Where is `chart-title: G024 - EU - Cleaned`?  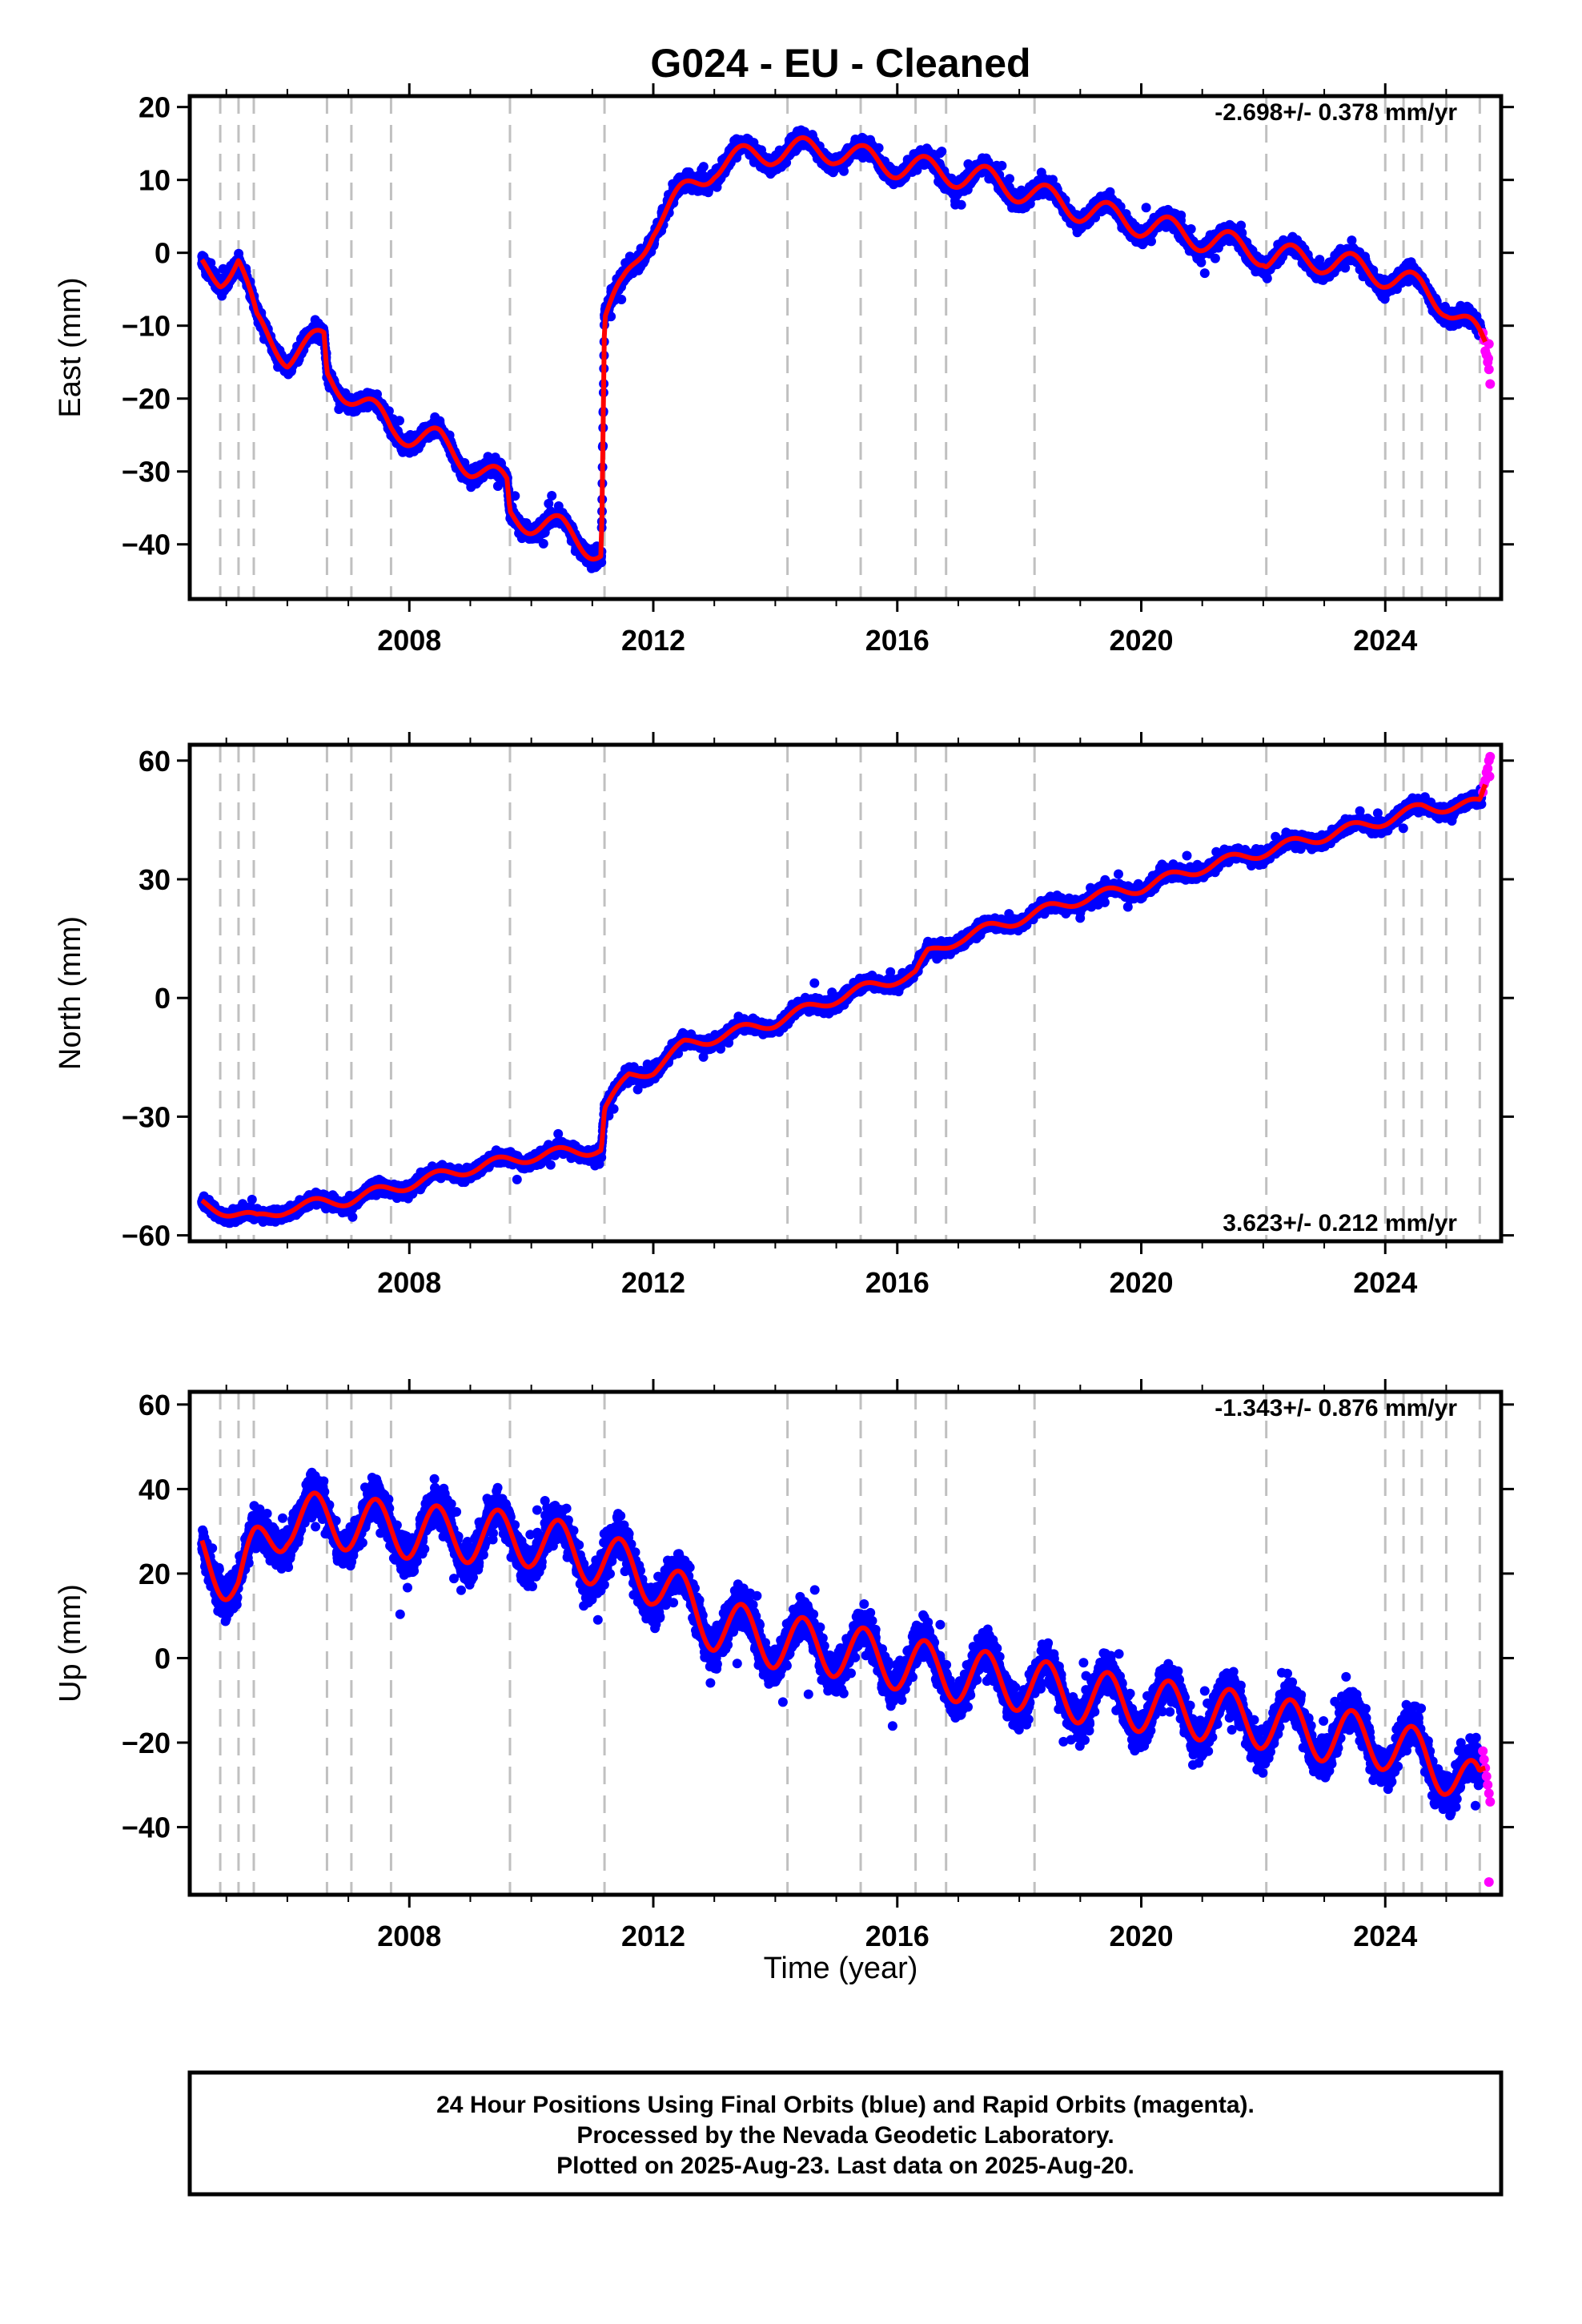 chart-title: G024 - EU - Cleaned is located at coordinates (840, 63).